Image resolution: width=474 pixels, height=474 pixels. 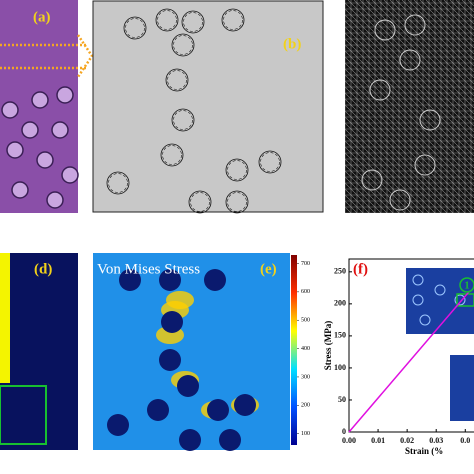 I want to click on colorbar-label: 700, so click(x=305, y=264).